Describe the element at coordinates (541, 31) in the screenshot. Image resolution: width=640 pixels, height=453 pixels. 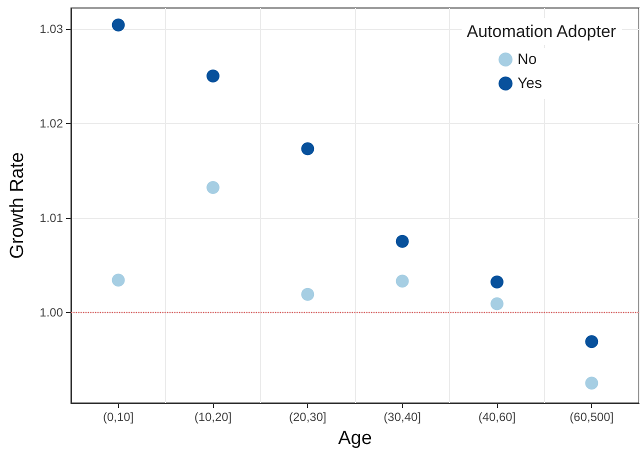
I see `legend-title: Automation Adopter` at that location.